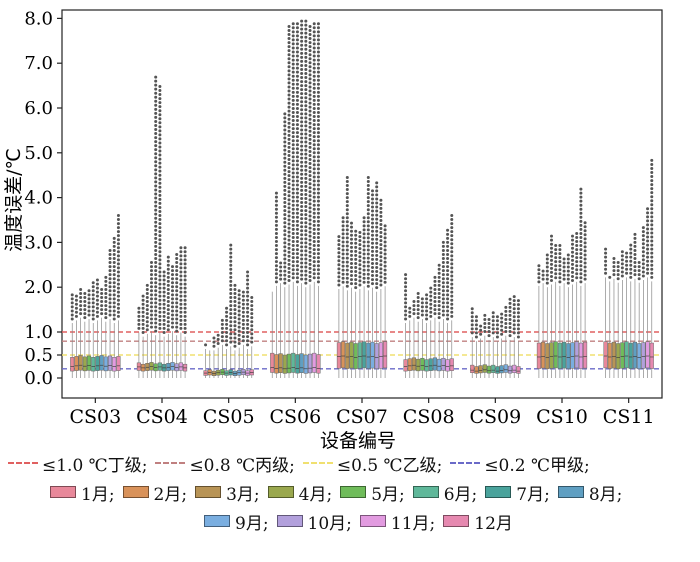 This screenshot has width=700, height=562. I want to click on legend-line-swatch, so click(317, 463).